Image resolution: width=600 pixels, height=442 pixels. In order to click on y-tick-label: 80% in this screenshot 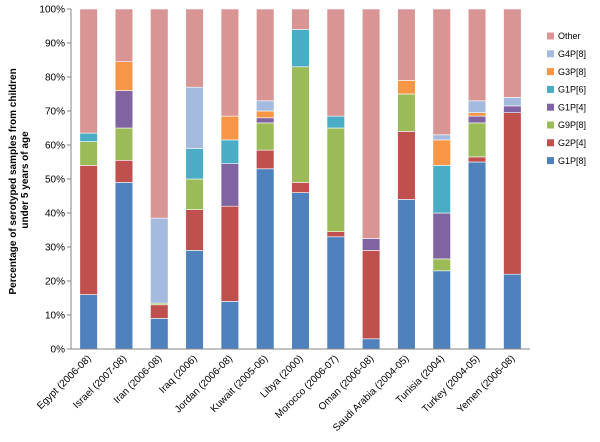, I will do `click(55, 78)`.